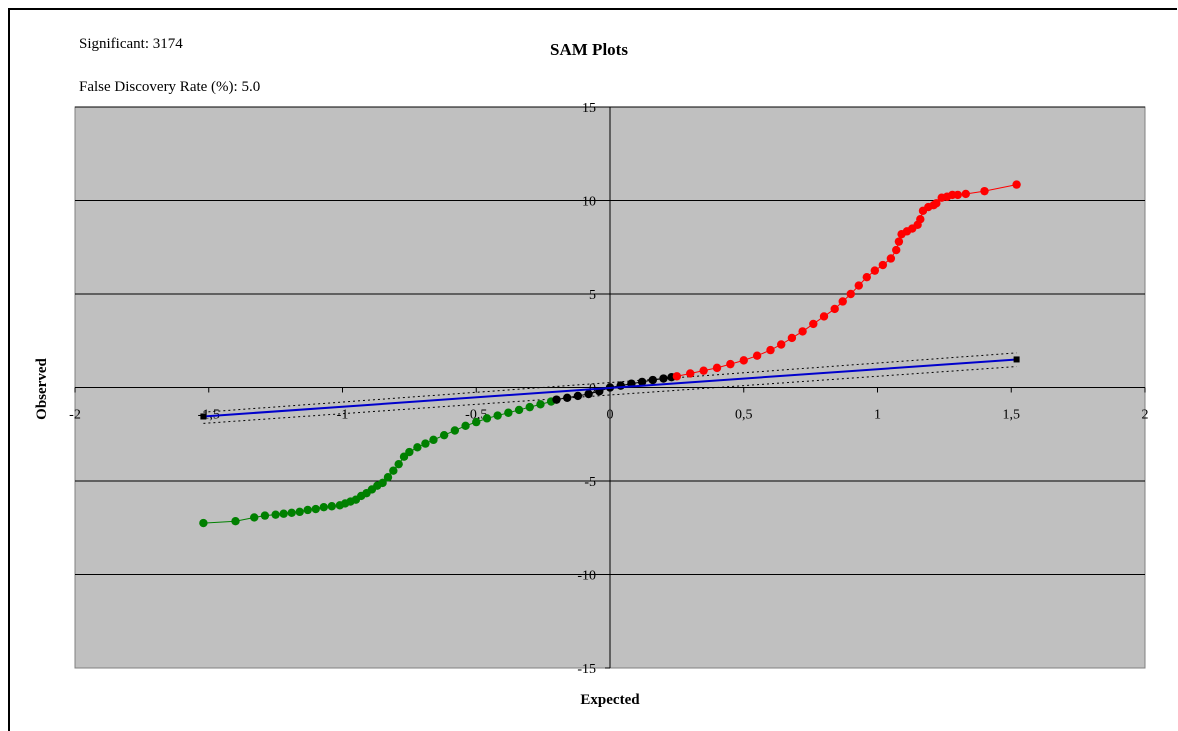  Describe the element at coordinates (589, 49) in the screenshot. I see `chart-title: SAM Plots` at that location.